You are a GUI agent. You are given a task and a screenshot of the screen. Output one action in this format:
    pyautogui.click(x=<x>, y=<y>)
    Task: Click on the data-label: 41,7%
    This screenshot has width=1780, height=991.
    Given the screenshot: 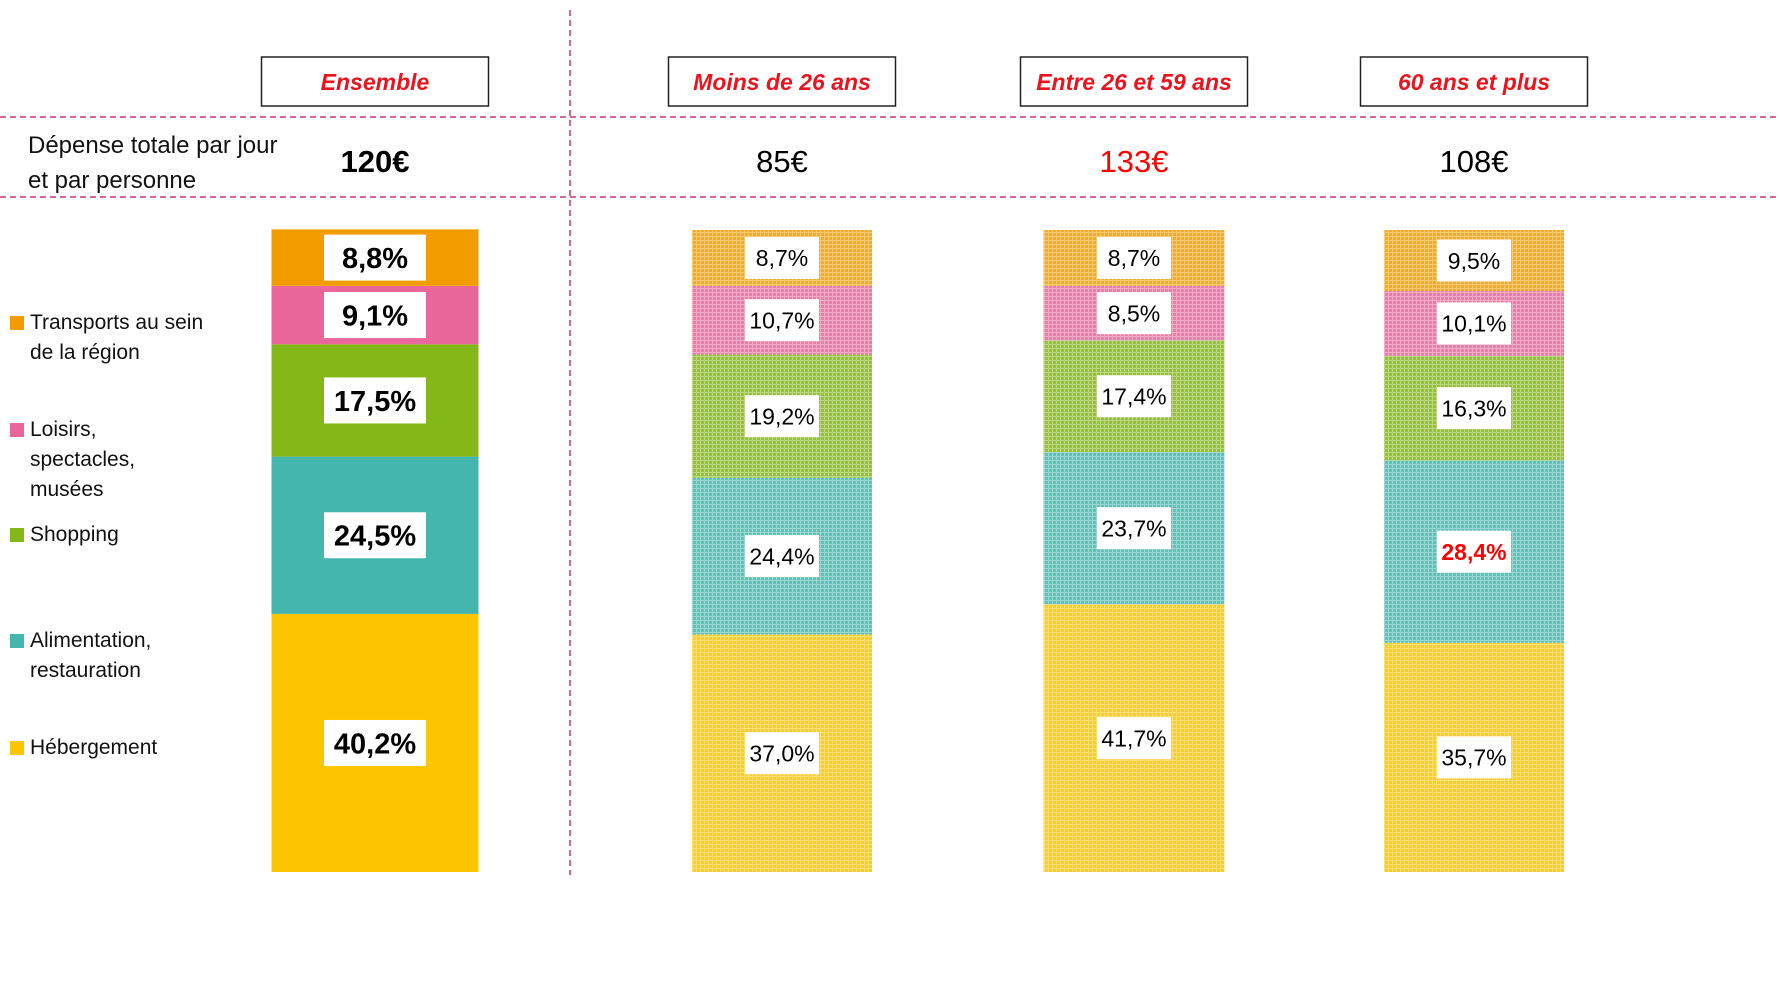 What is the action you would take?
    pyautogui.click(x=1133, y=738)
    